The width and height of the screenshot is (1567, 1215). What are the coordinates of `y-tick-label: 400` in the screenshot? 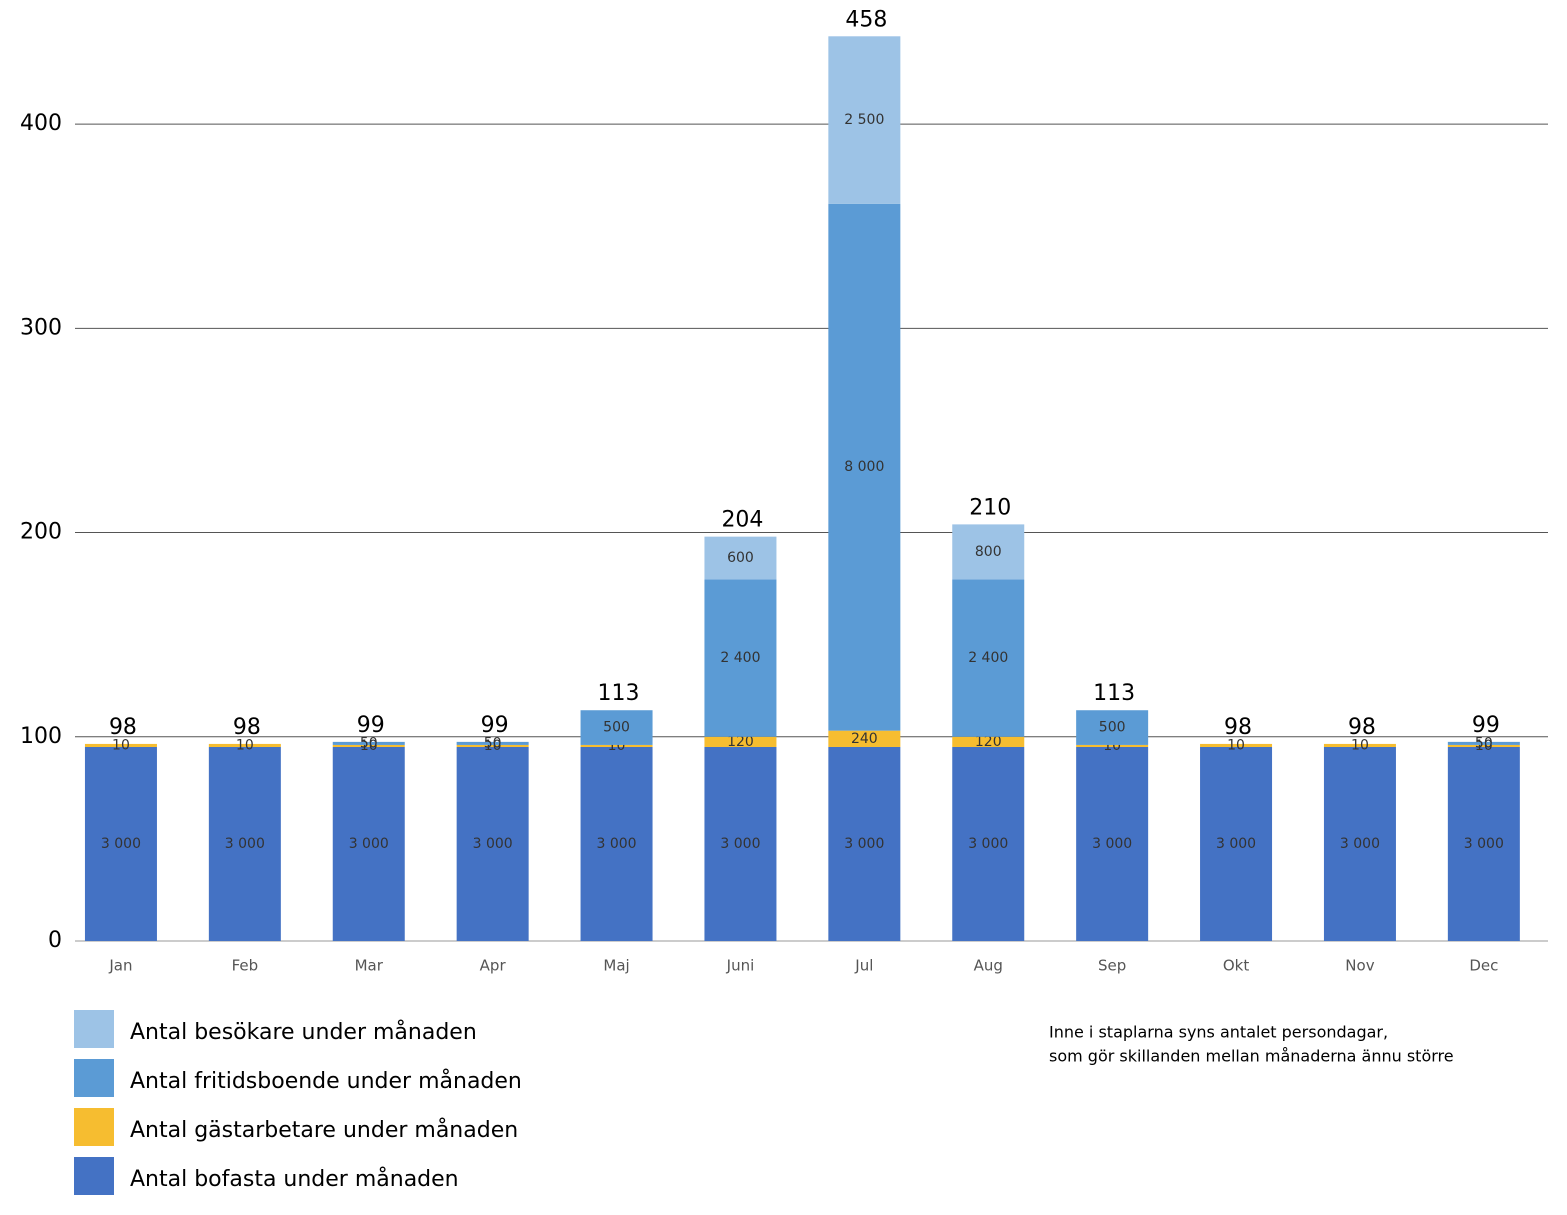 It's located at (41, 123).